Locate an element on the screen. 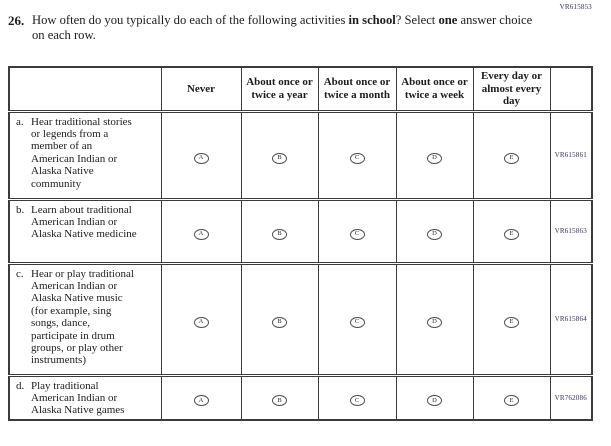  bubble-c-never: A is located at coordinates (201, 322).